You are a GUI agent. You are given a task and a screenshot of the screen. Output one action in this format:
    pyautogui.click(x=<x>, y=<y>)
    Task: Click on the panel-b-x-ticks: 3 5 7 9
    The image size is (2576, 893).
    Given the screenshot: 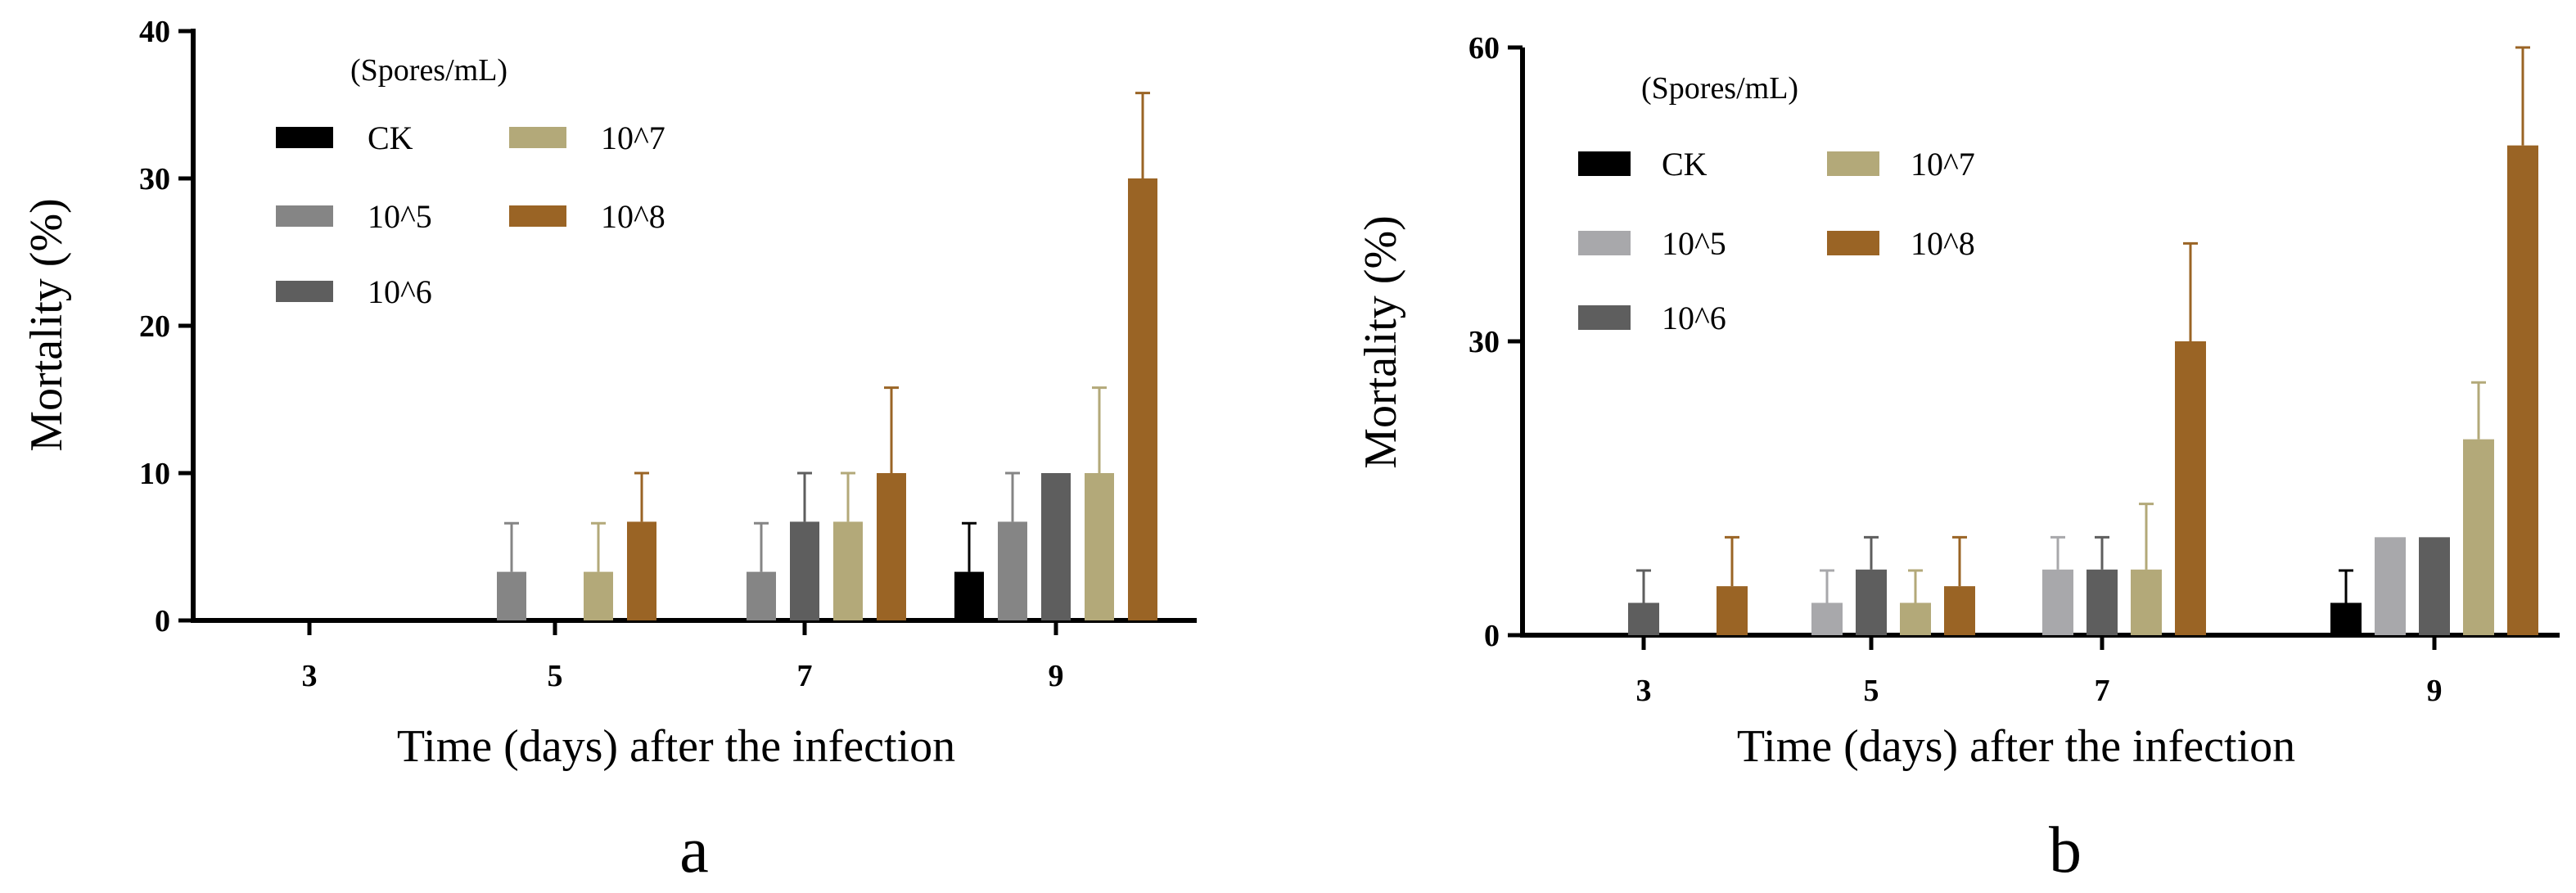 What is the action you would take?
    pyautogui.click(x=2039, y=672)
    